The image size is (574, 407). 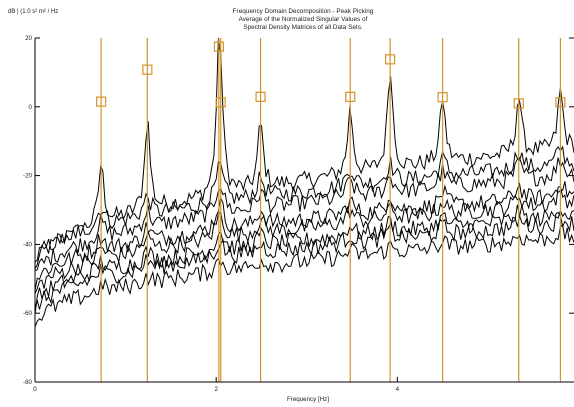 I want to click on y-tick-label: 0, so click(x=31, y=107).